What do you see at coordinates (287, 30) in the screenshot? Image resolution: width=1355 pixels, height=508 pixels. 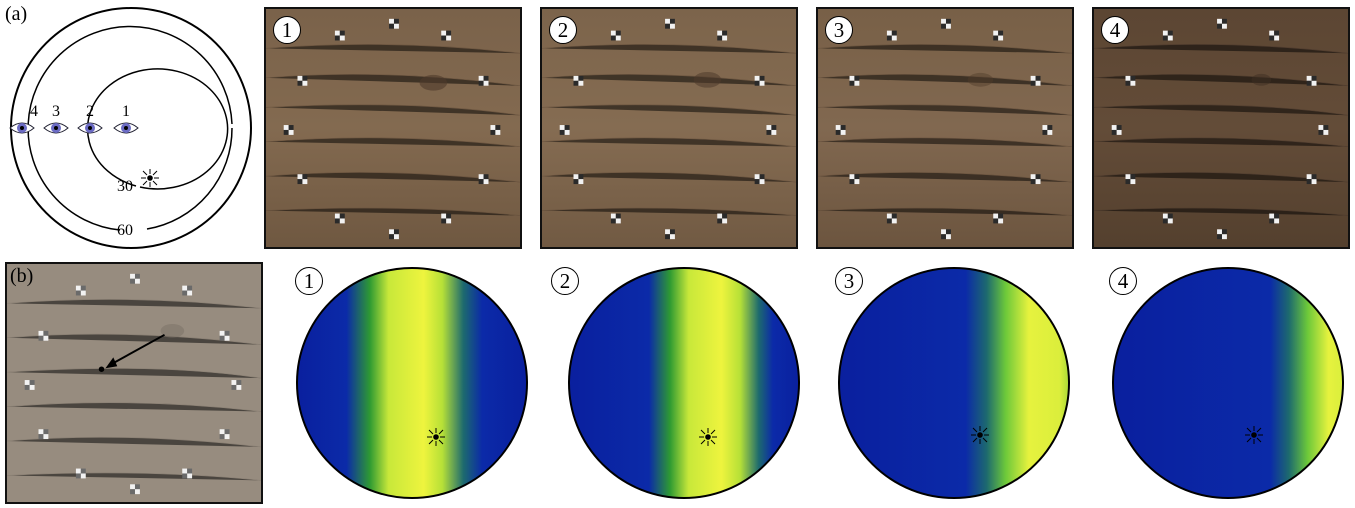 I see `photo-number-badge-1: 1` at bounding box center [287, 30].